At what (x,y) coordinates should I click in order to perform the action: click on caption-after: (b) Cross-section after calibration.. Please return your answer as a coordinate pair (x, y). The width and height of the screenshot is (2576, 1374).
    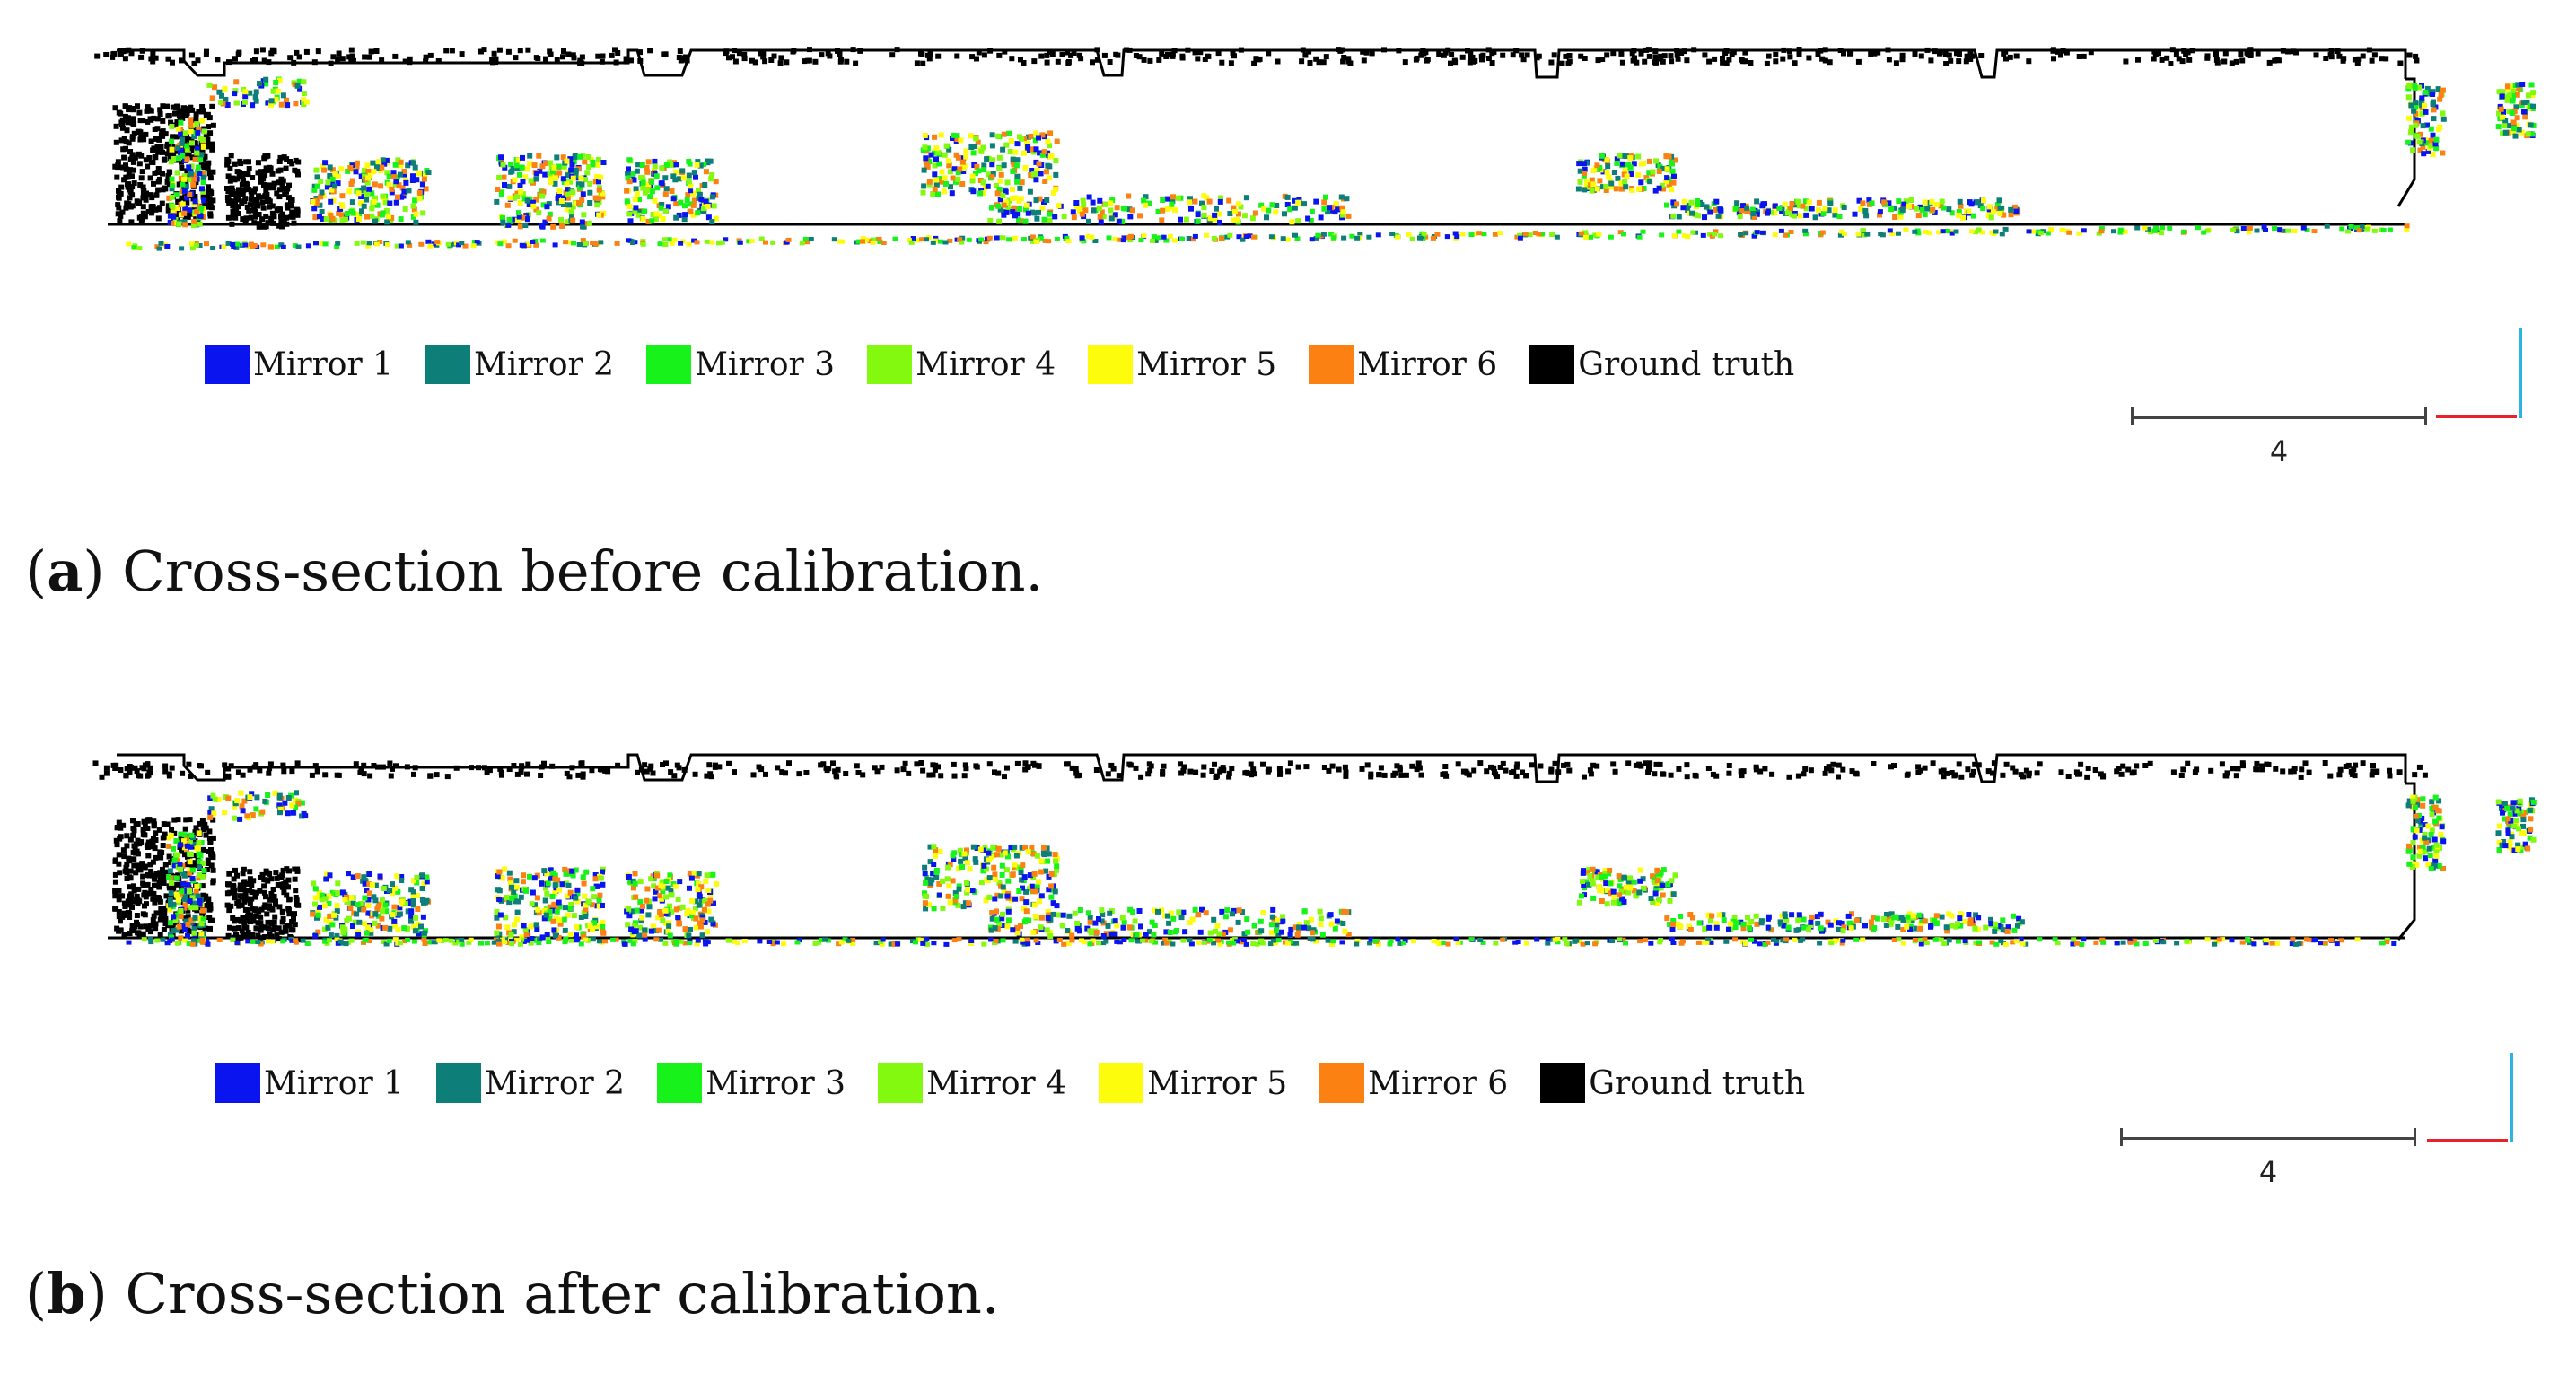
    Looking at the image, I should click on (512, 1293).